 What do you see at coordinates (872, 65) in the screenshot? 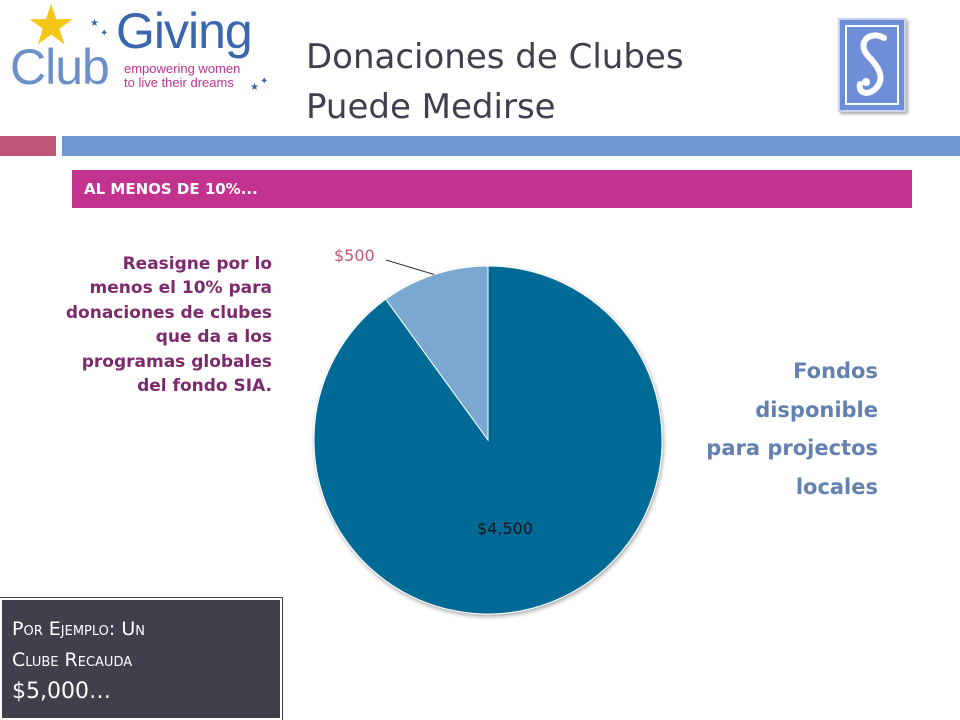
I see `soroptimist-seal-icon` at bounding box center [872, 65].